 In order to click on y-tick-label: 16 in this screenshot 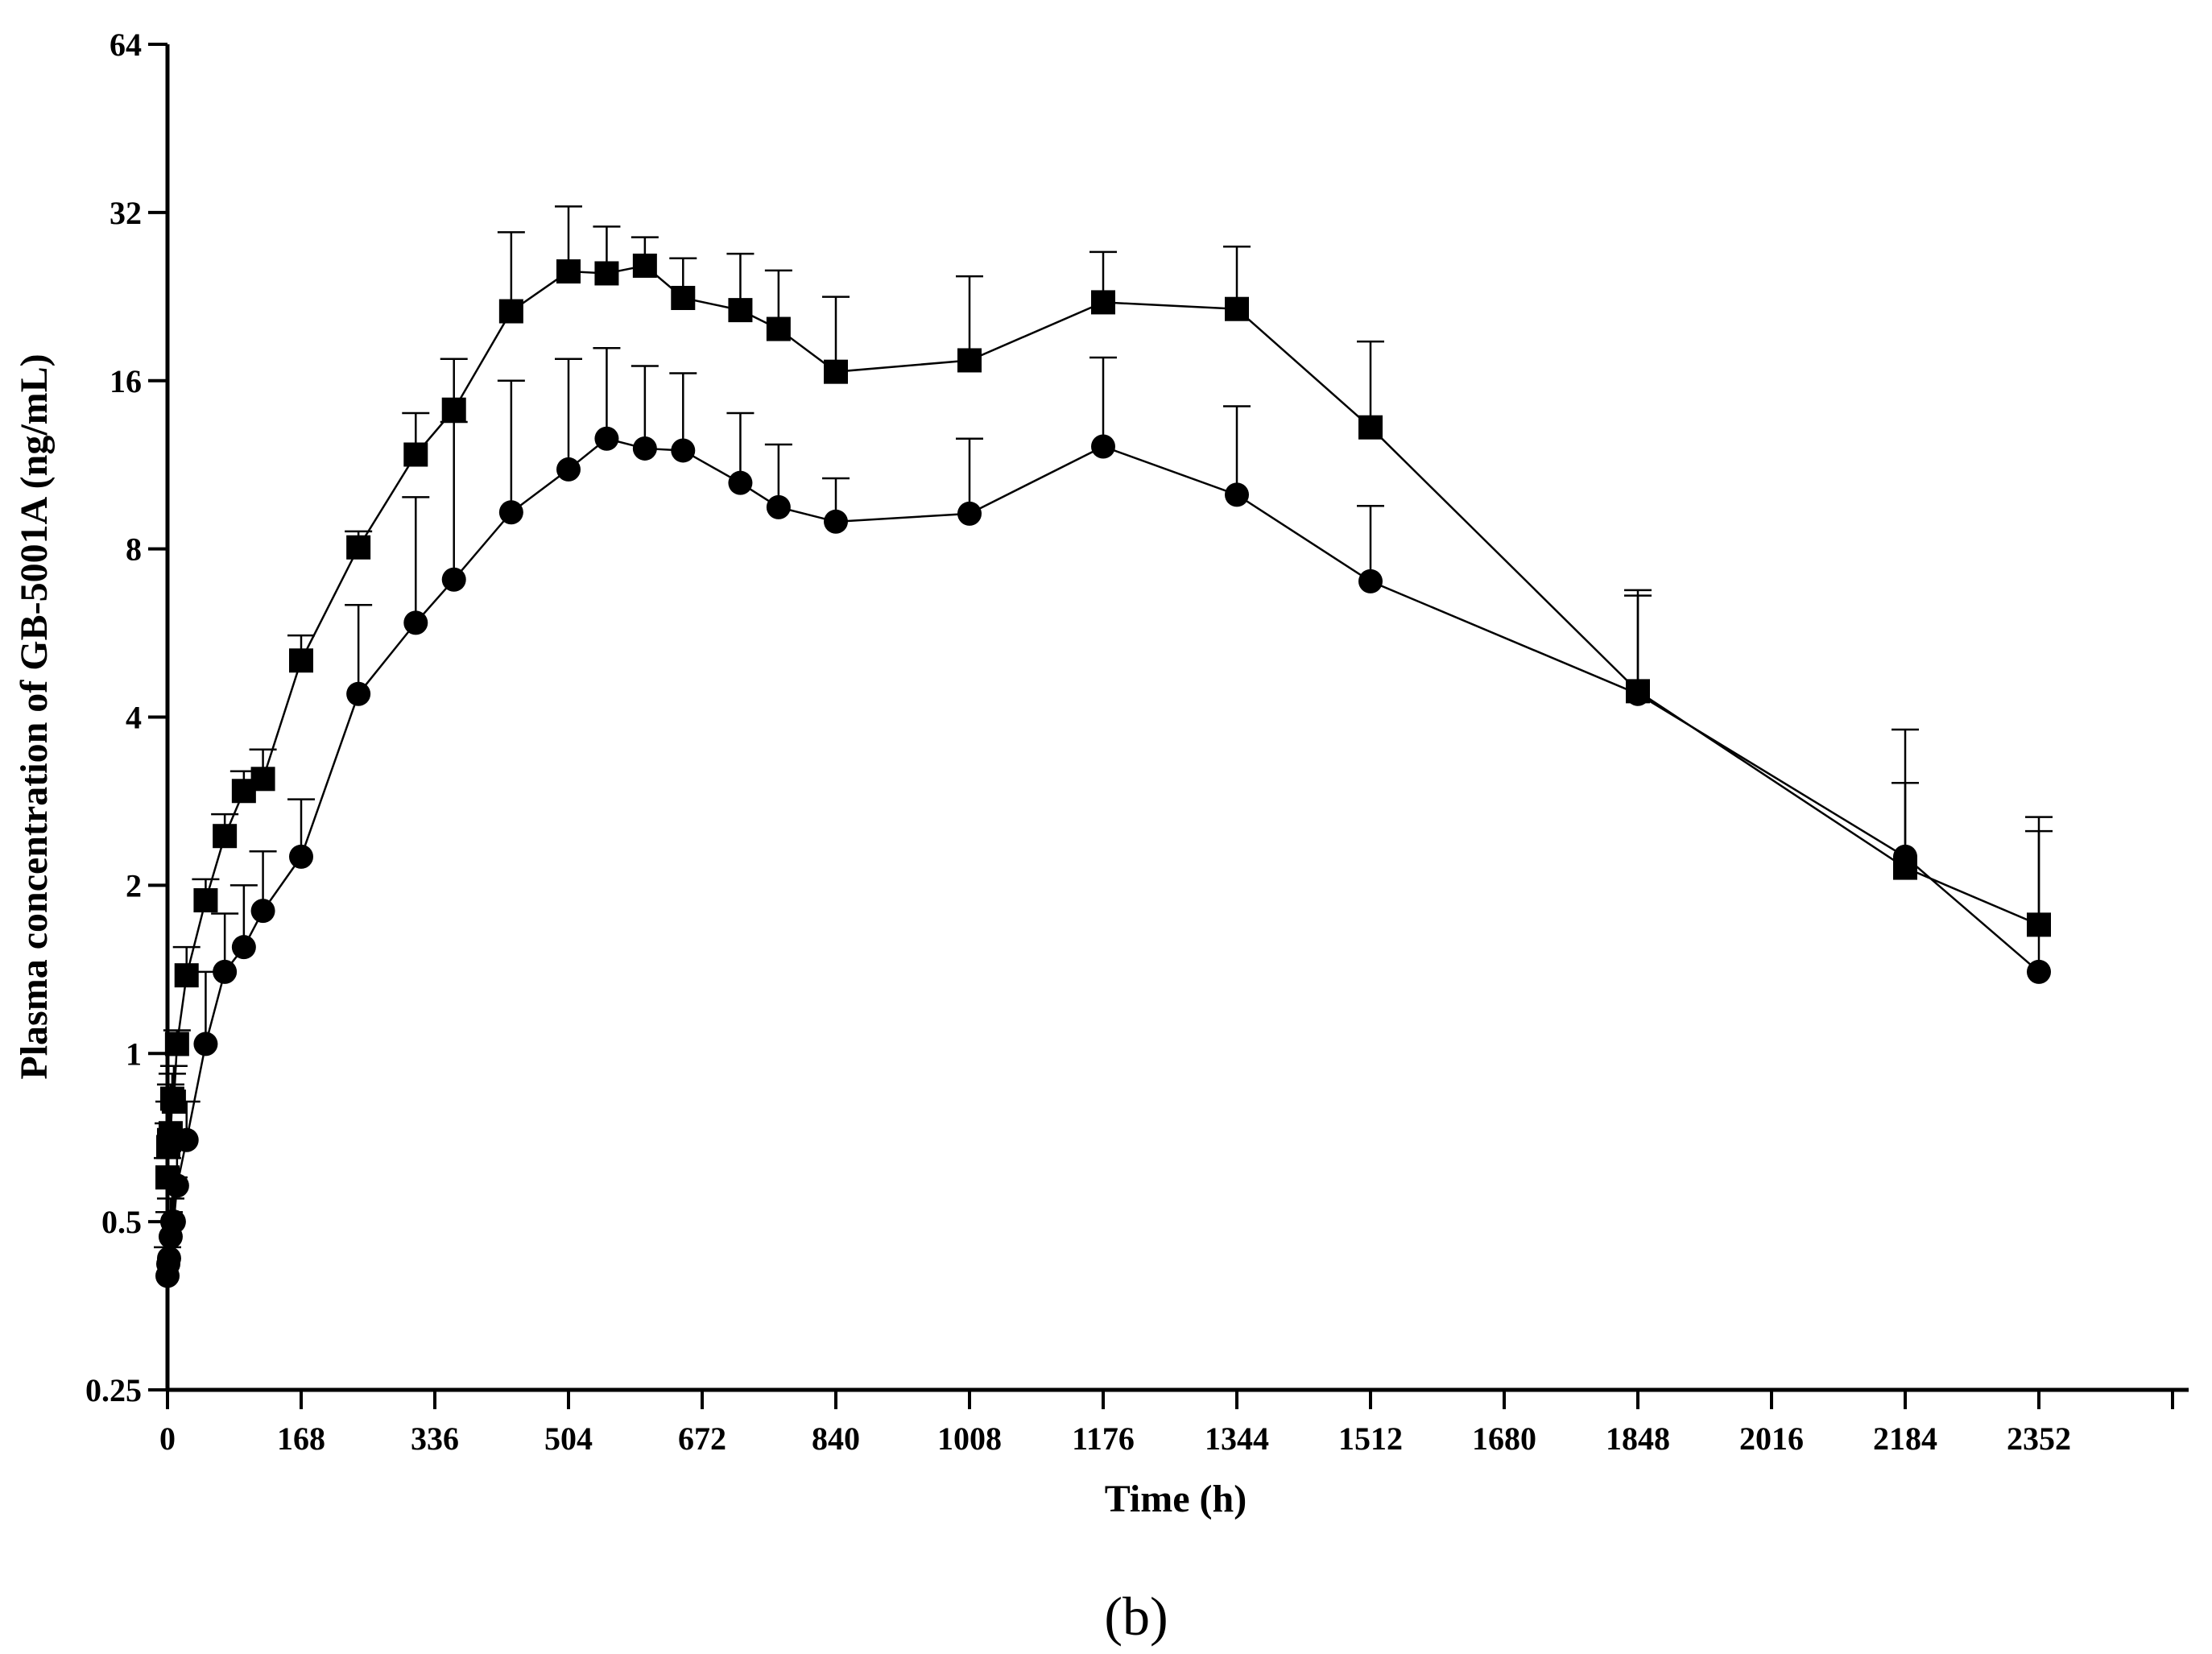, I will do `click(126, 381)`.